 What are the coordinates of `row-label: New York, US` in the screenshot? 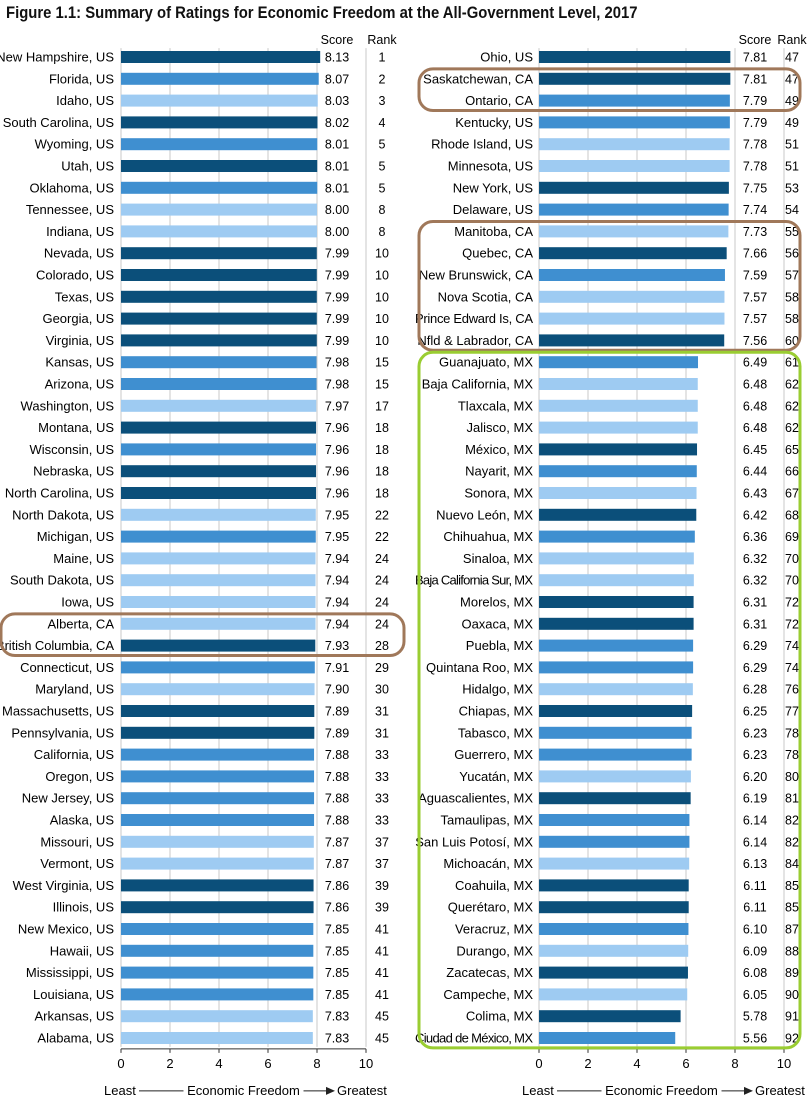 It's located at (493, 187).